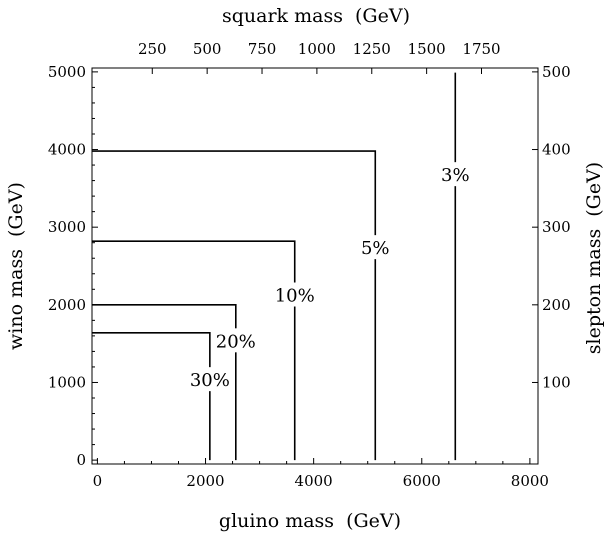 Image resolution: width=610 pixels, height=533 pixels. I want to click on contour-label: 5%, so click(375, 248).